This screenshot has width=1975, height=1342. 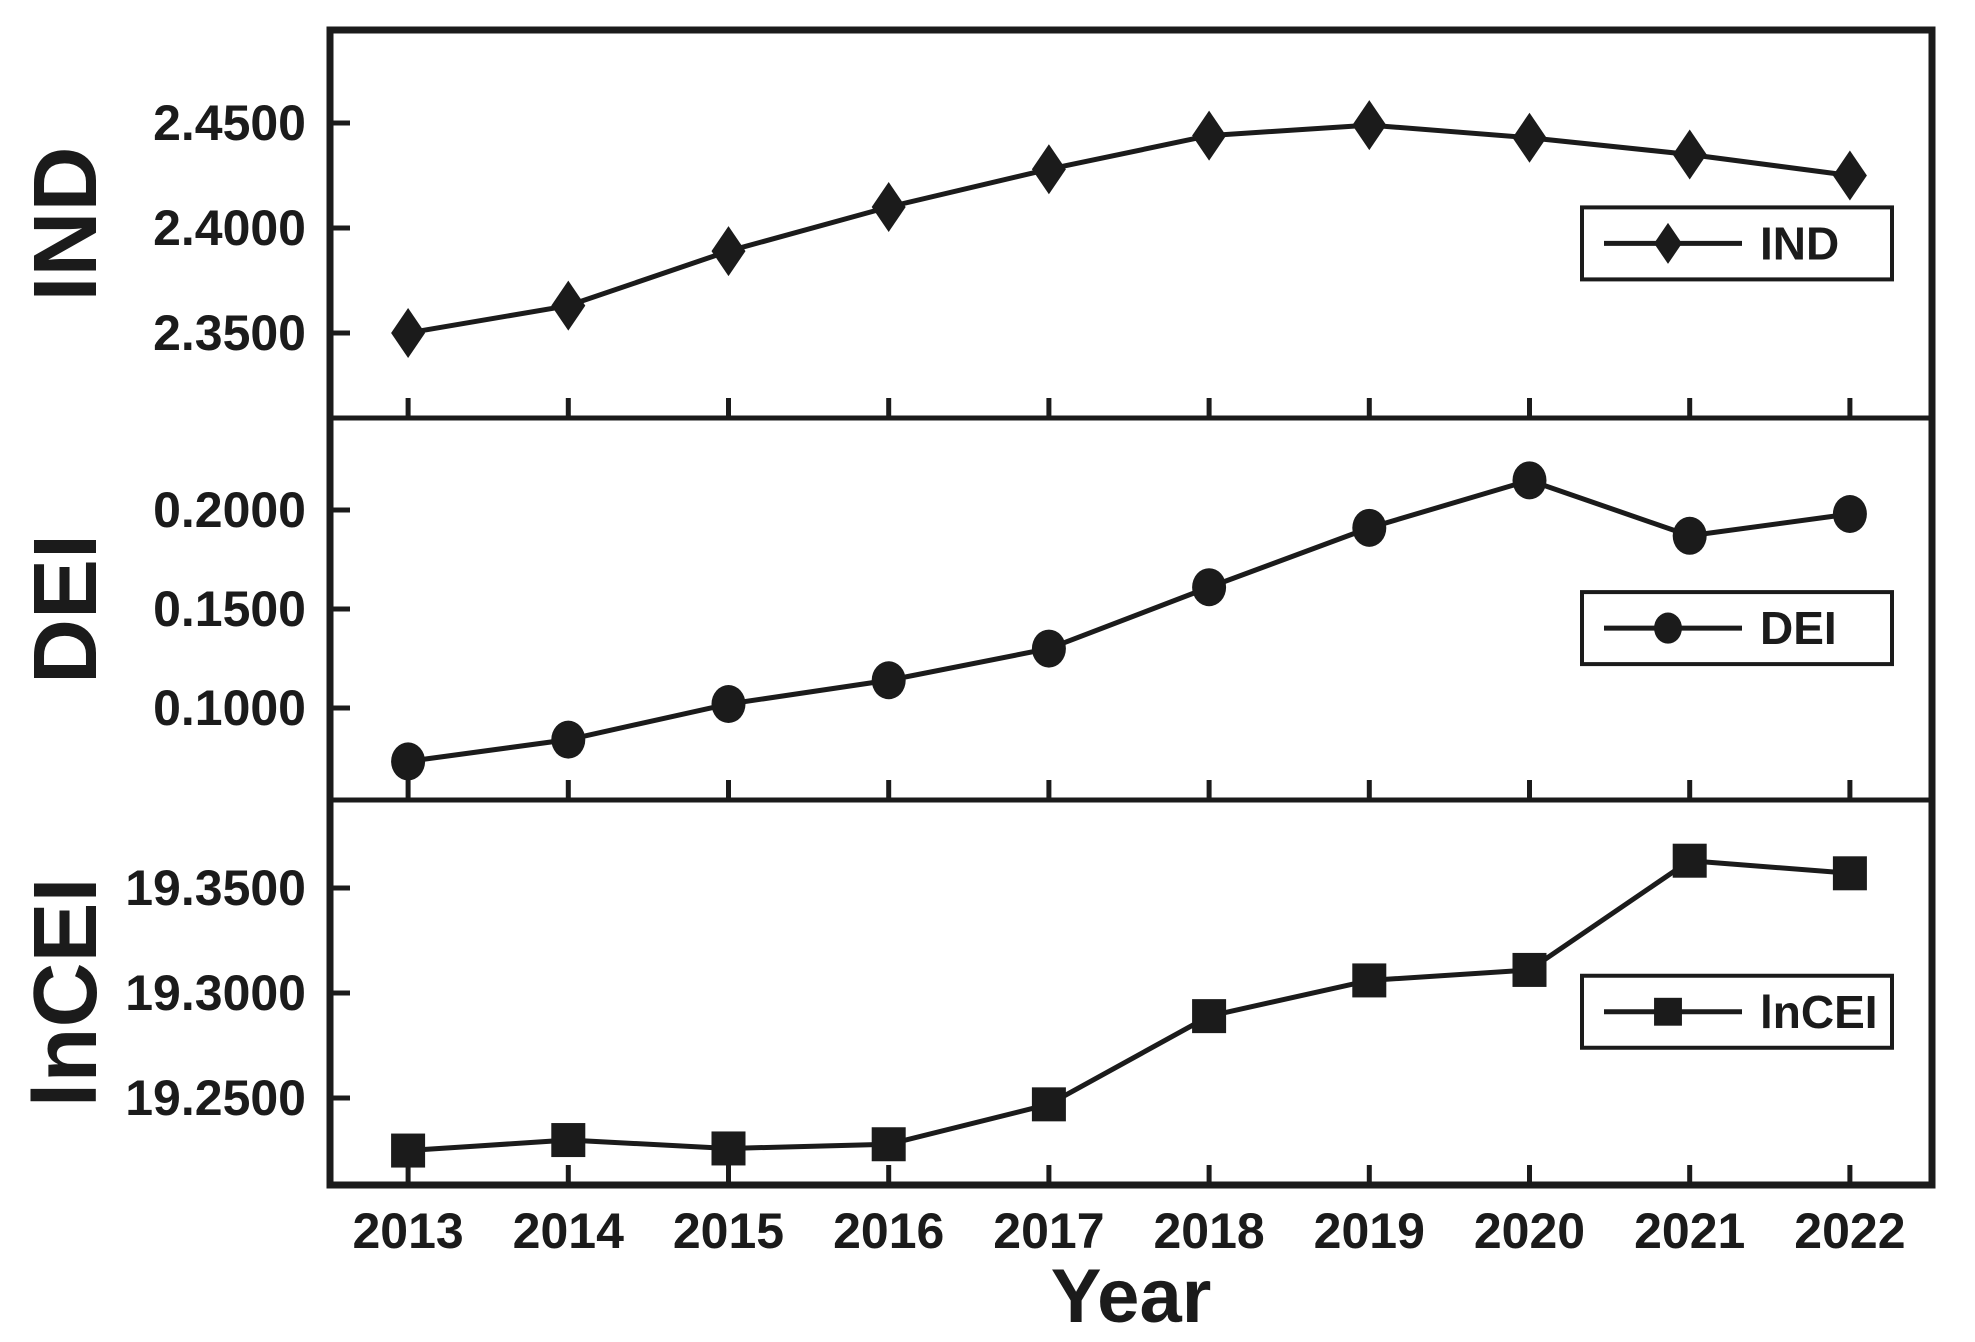 I want to click on x-tick-label: 2018, so click(x=1208, y=1231).